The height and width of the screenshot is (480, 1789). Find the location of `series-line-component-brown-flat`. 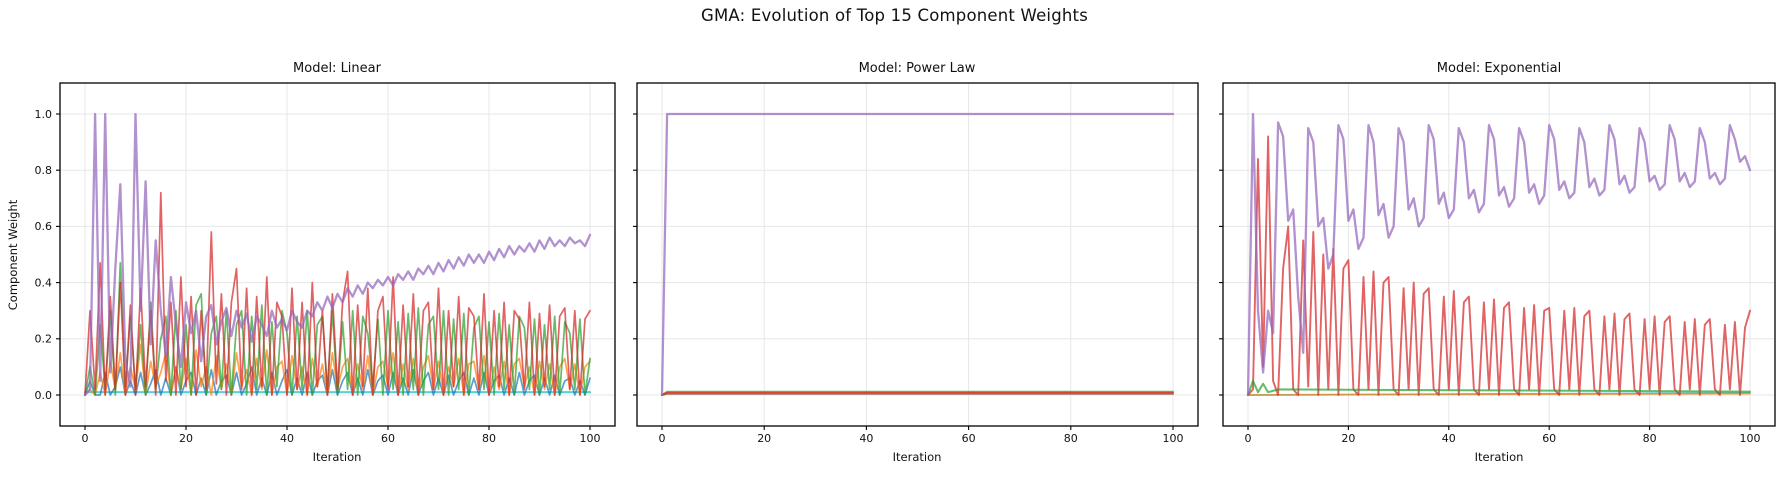

series-line-component-brown-flat is located at coordinates (917, 394).